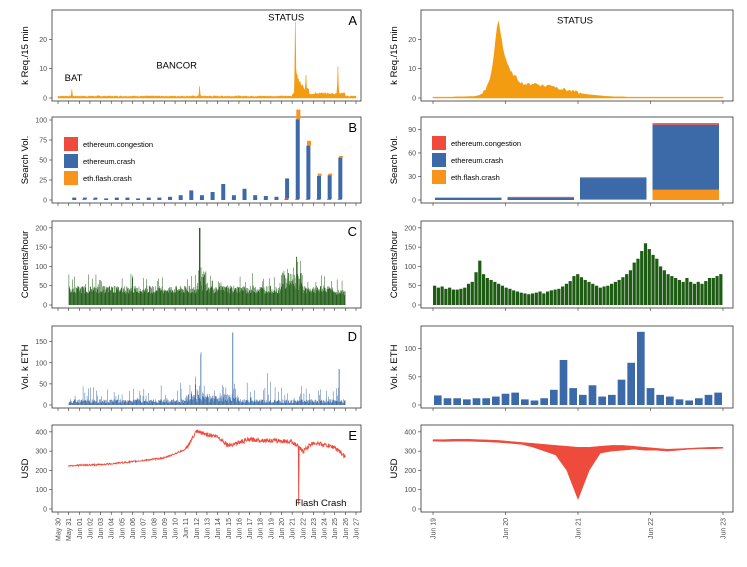 The image size is (747, 567). What do you see at coordinates (724, 528) in the screenshot?
I see `x-tick-label: Jun 23` at bounding box center [724, 528].